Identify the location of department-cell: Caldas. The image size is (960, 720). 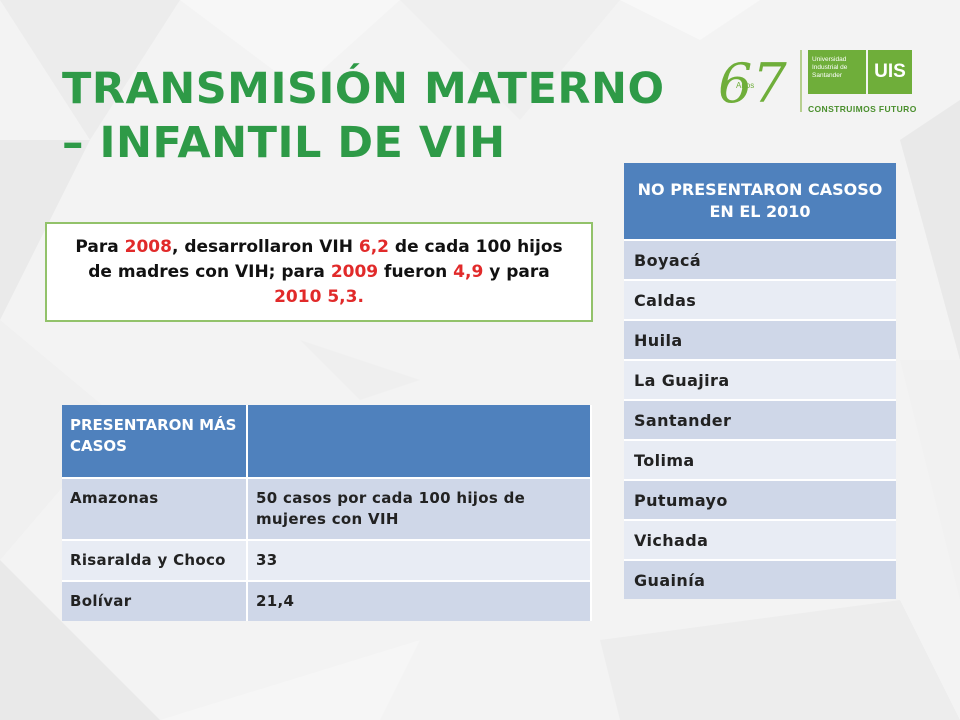
(760, 299).